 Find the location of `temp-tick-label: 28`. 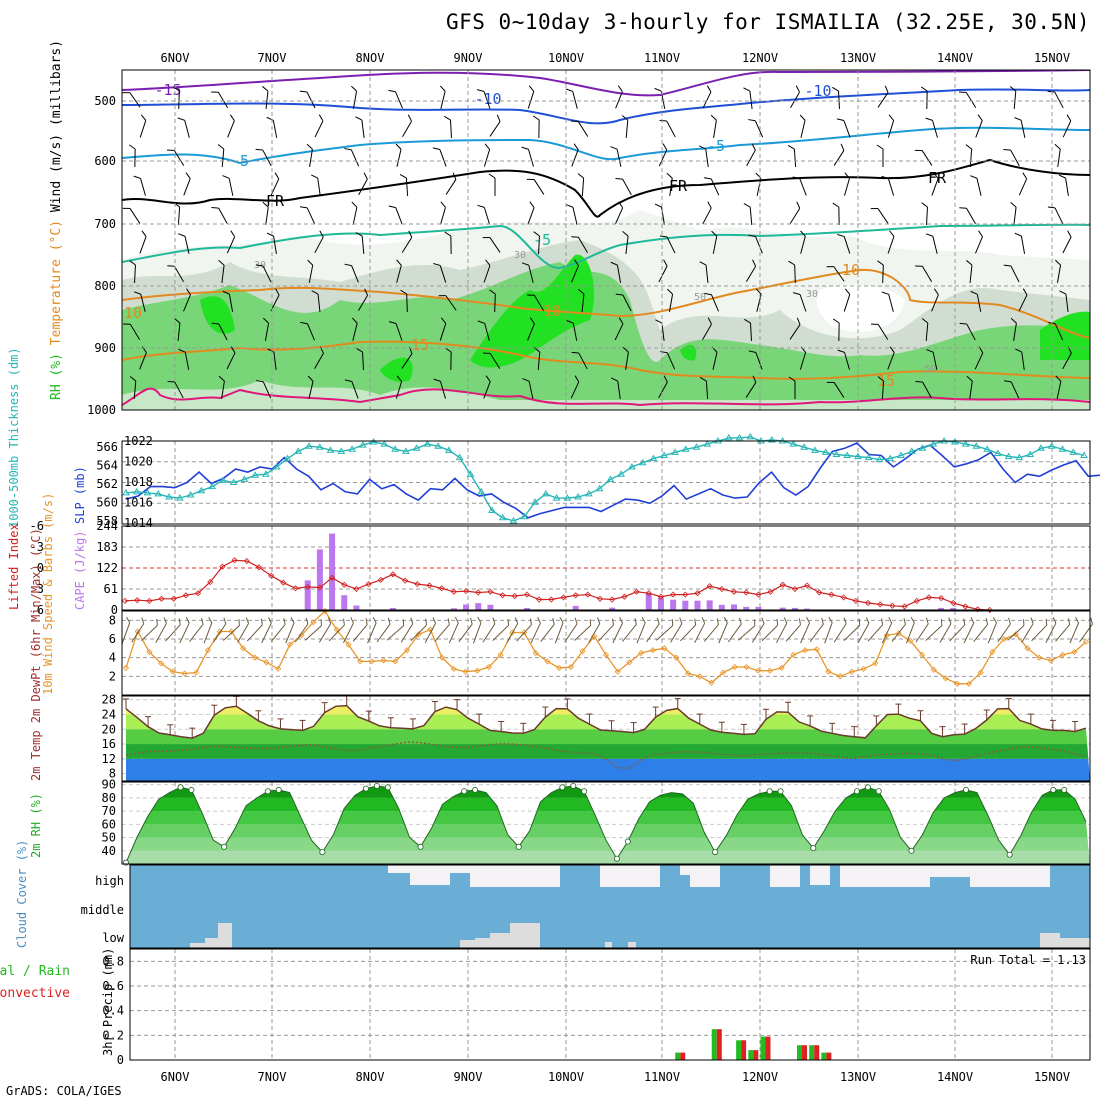

temp-tick-label: 28 is located at coordinates (109, 700).